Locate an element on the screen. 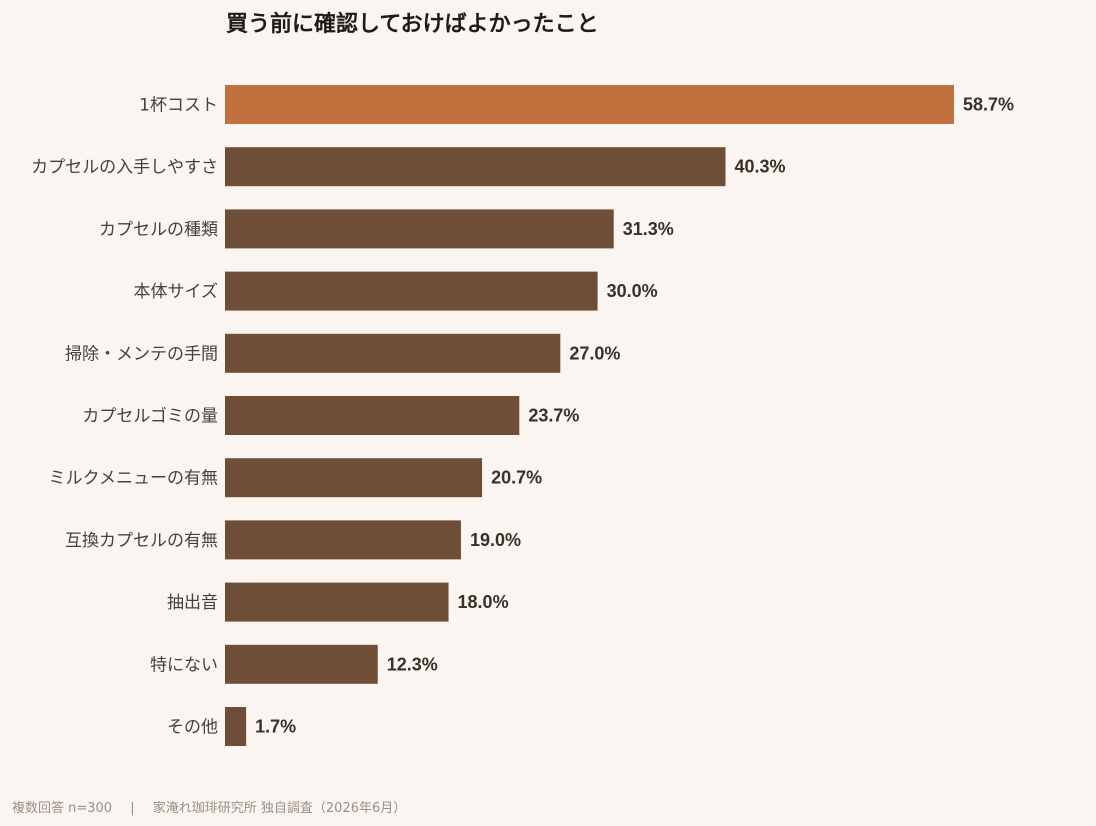 The width and height of the screenshot is (1096, 826). category-label: カプセルの入手しやすさ is located at coordinates (124, 168).